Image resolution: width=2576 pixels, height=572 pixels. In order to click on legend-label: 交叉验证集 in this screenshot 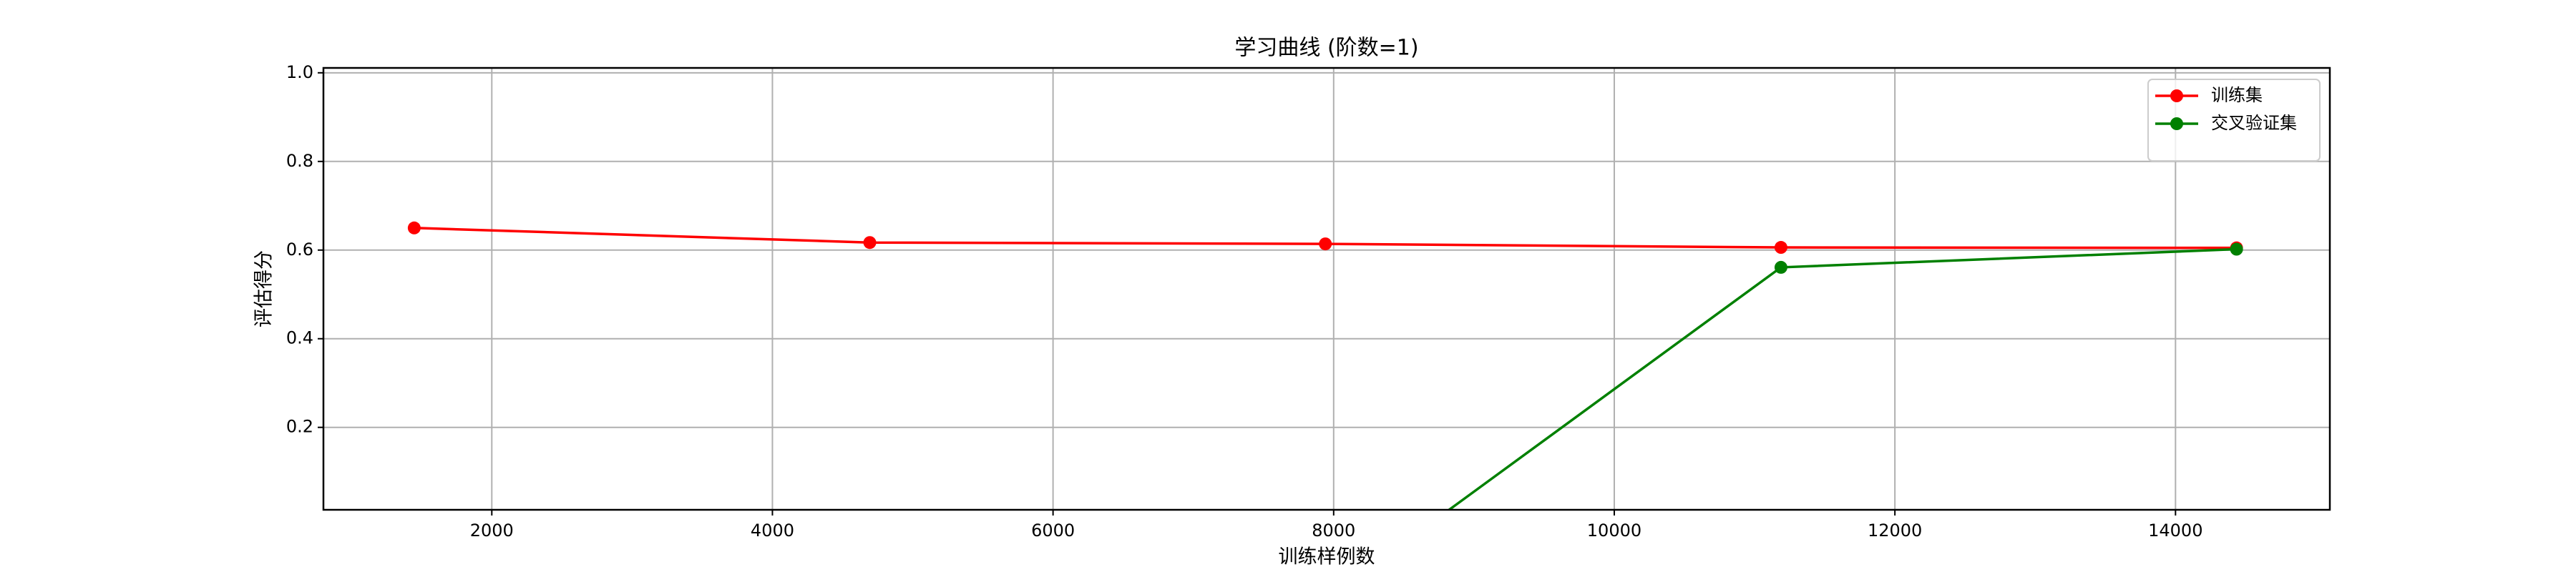, I will do `click(2254, 123)`.